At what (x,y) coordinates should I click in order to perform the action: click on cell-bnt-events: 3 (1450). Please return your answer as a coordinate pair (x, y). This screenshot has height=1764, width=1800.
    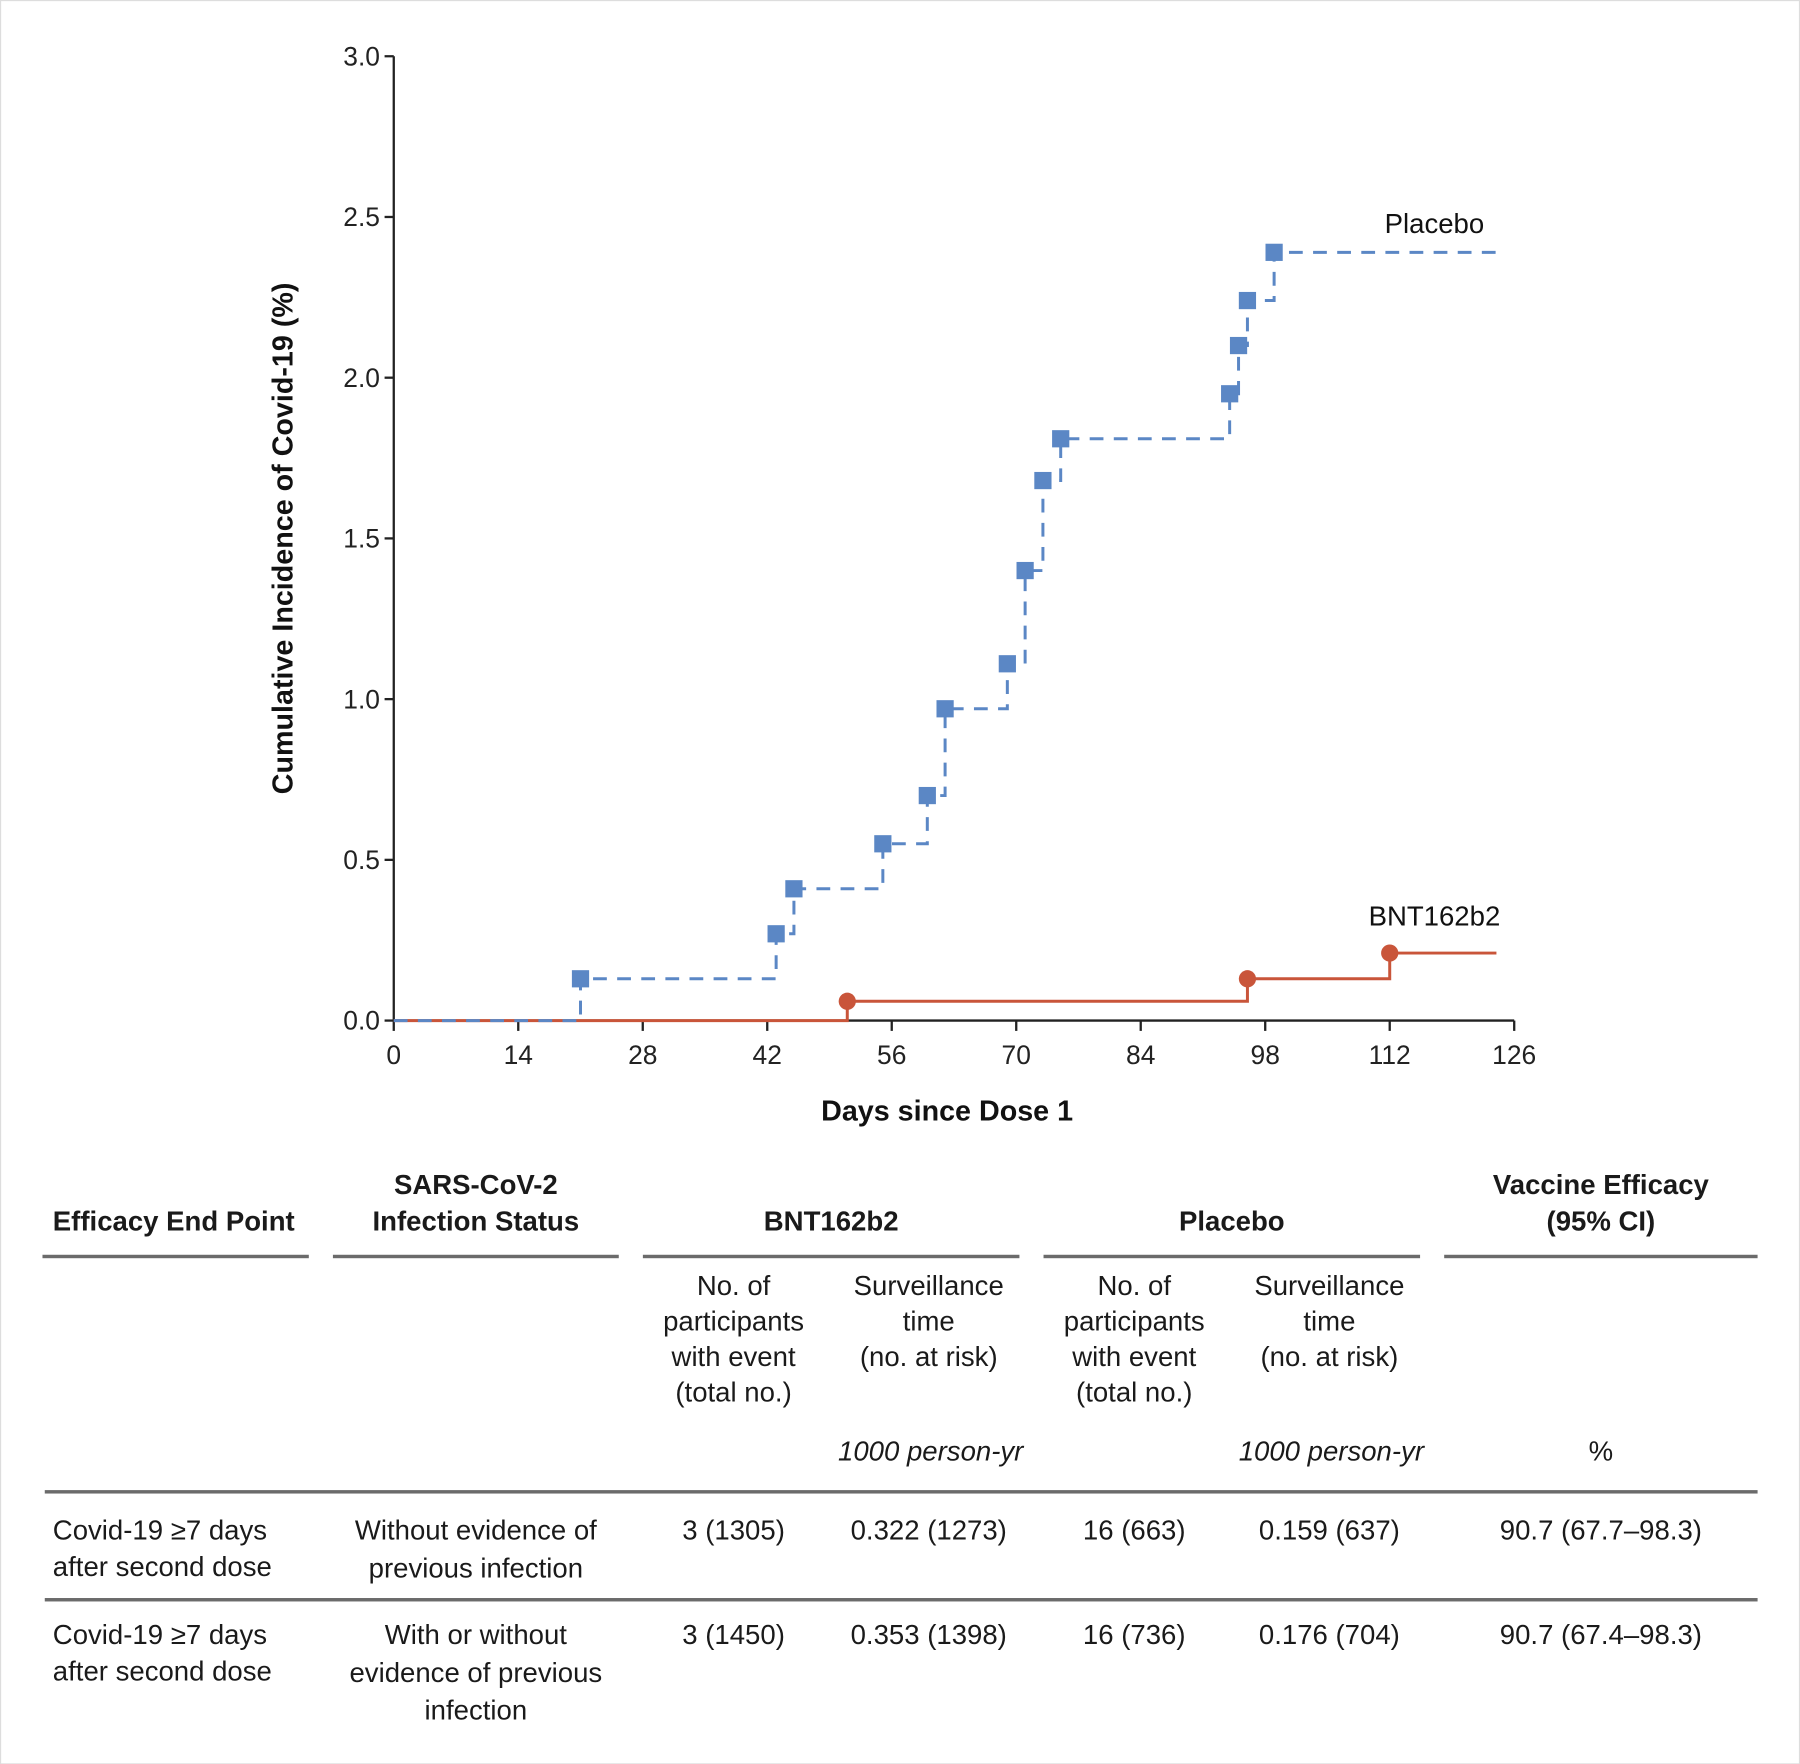
    Looking at the image, I should click on (733, 1635).